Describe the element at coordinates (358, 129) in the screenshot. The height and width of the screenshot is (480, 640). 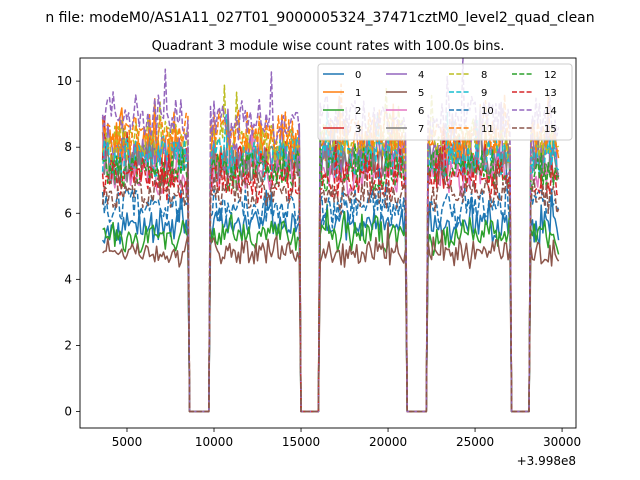
I see `legend-label-3: 3` at that location.